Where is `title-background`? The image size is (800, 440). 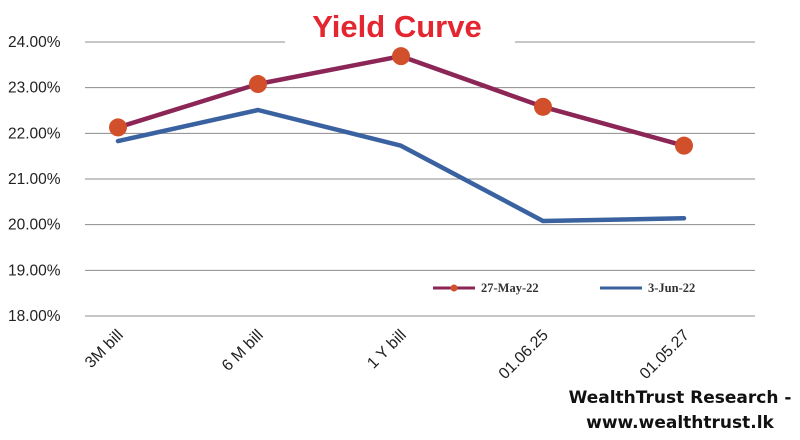 title-background is located at coordinates (400, 24).